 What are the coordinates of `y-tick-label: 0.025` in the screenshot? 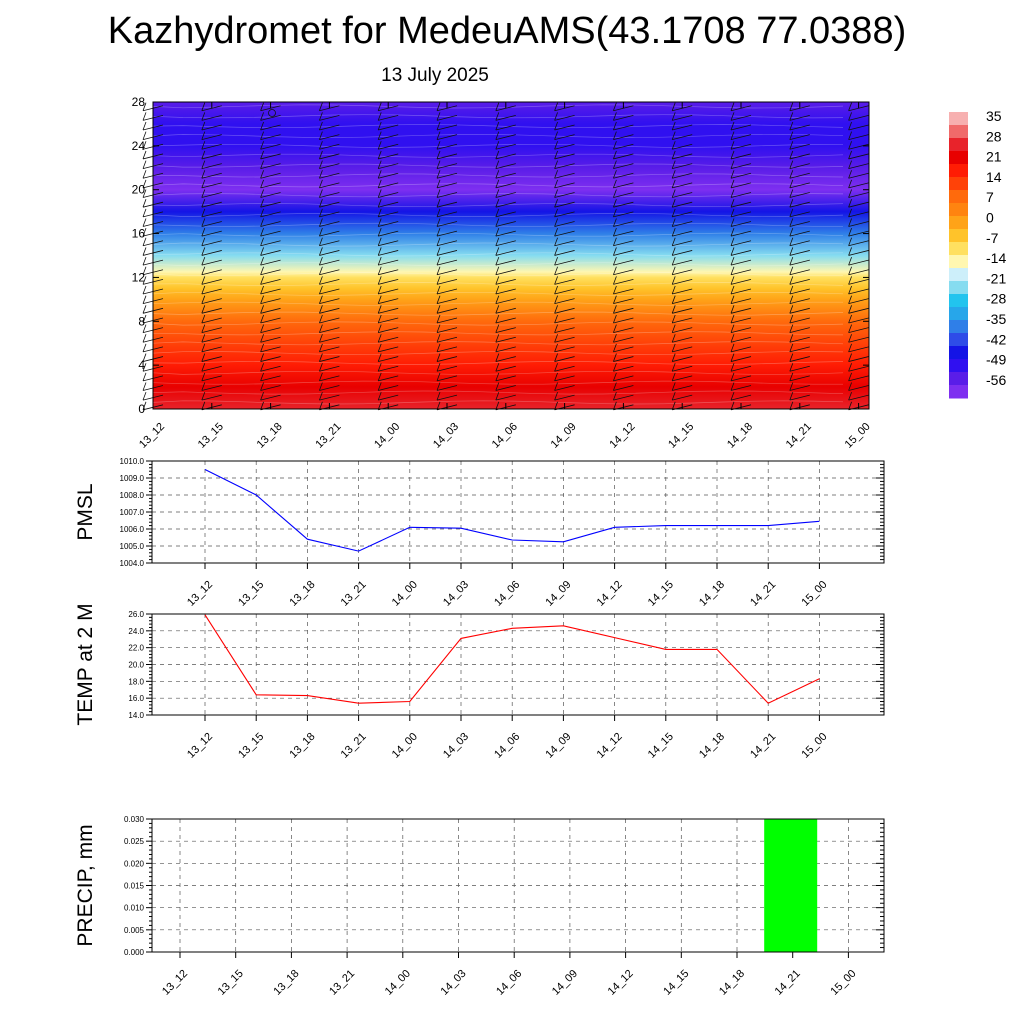 It's located at (134, 841).